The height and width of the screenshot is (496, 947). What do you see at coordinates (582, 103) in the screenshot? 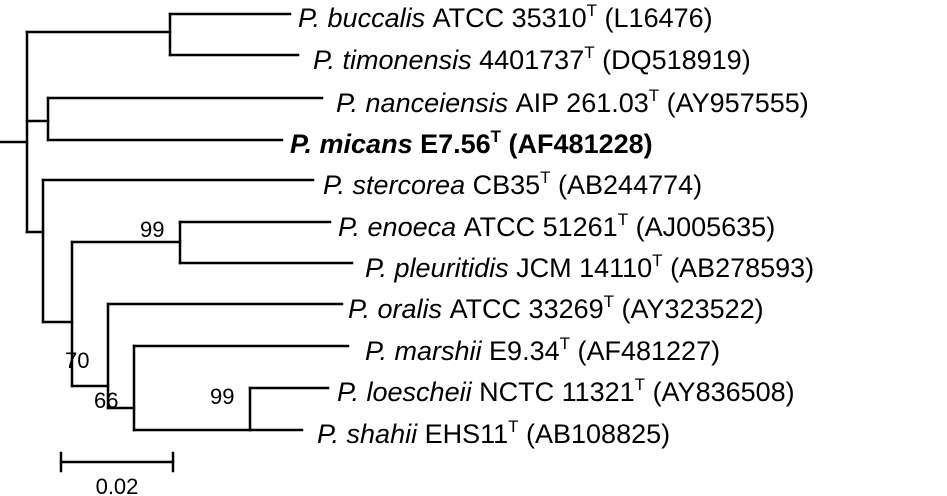
I see `strain-name: AIP 261.03` at bounding box center [582, 103].